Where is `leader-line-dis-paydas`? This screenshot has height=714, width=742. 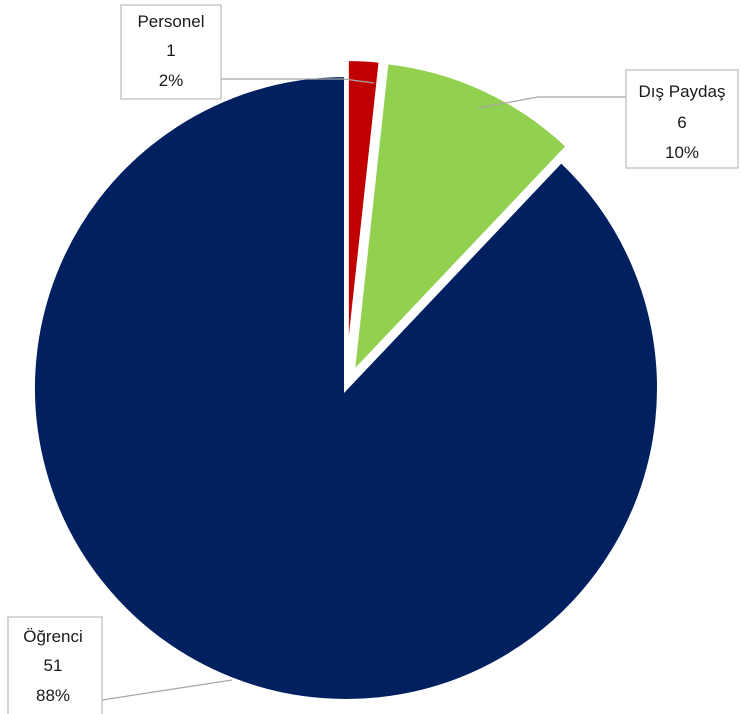 leader-line-dis-paydas is located at coordinates (551, 102).